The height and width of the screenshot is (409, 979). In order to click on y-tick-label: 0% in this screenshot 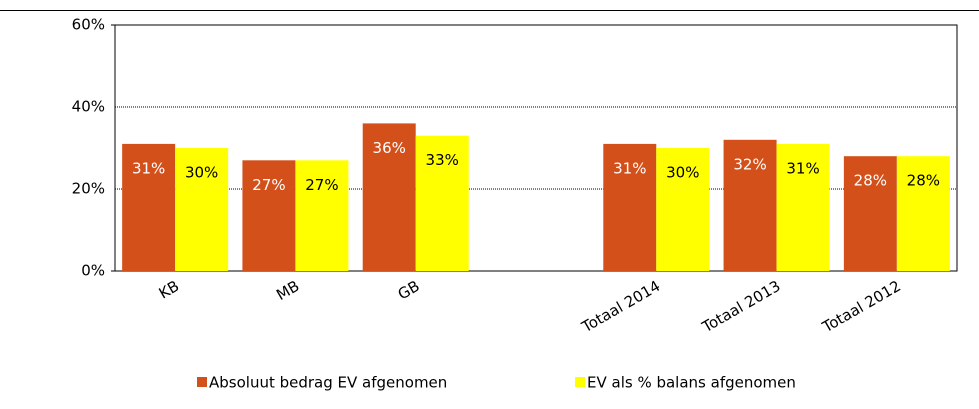, I will do `click(93, 271)`.